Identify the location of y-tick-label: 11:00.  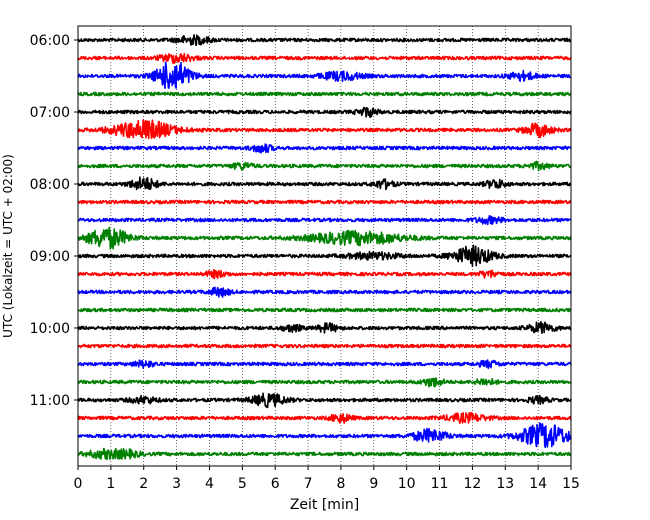
(50, 401).